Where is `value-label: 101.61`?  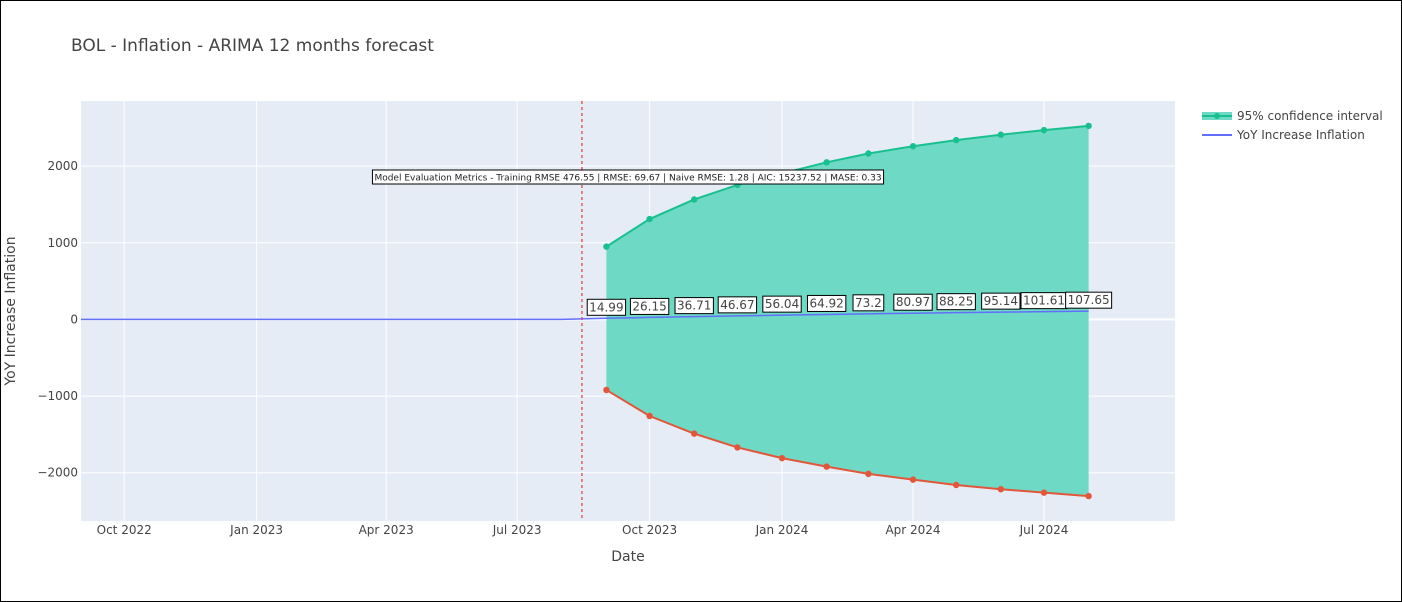 value-label: 101.61 is located at coordinates (1044, 301).